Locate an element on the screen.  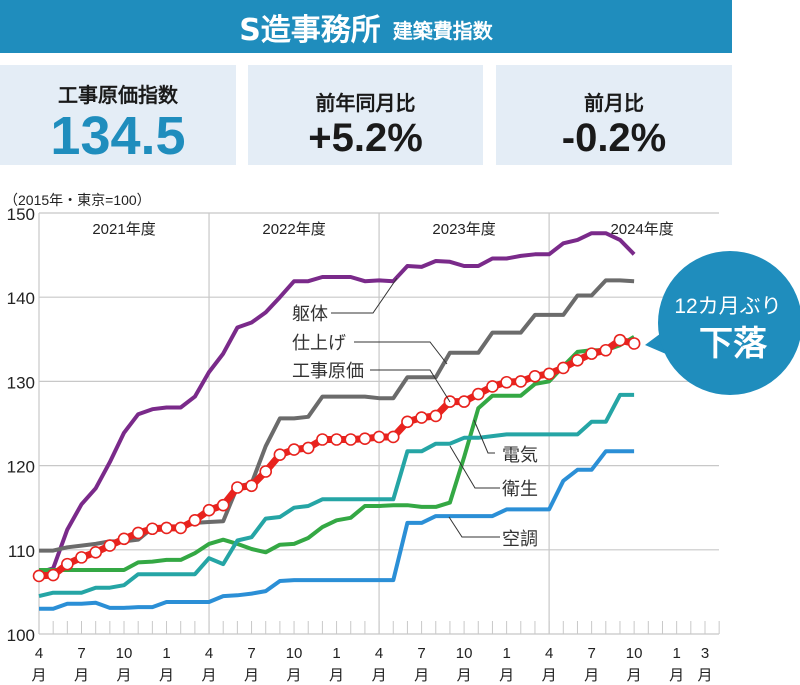
title-bar: S造事務所 建築費指数 is located at coordinates (366, 26).